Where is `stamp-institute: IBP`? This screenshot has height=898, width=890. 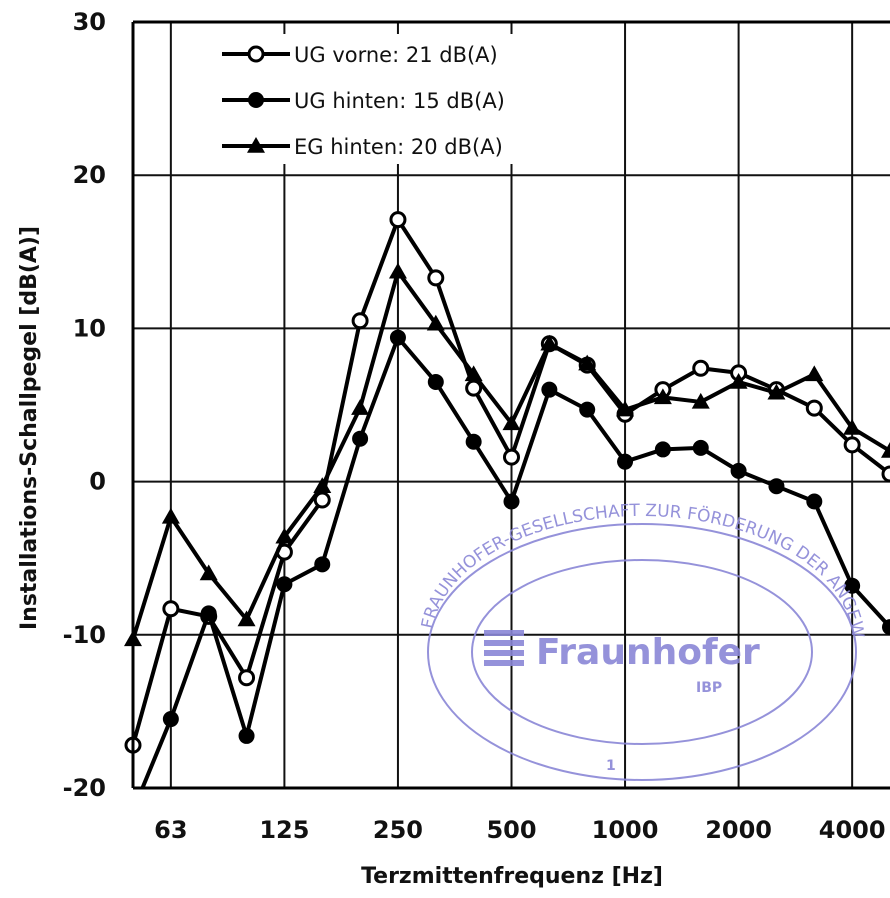
stamp-institute: IBP is located at coordinates (709, 688).